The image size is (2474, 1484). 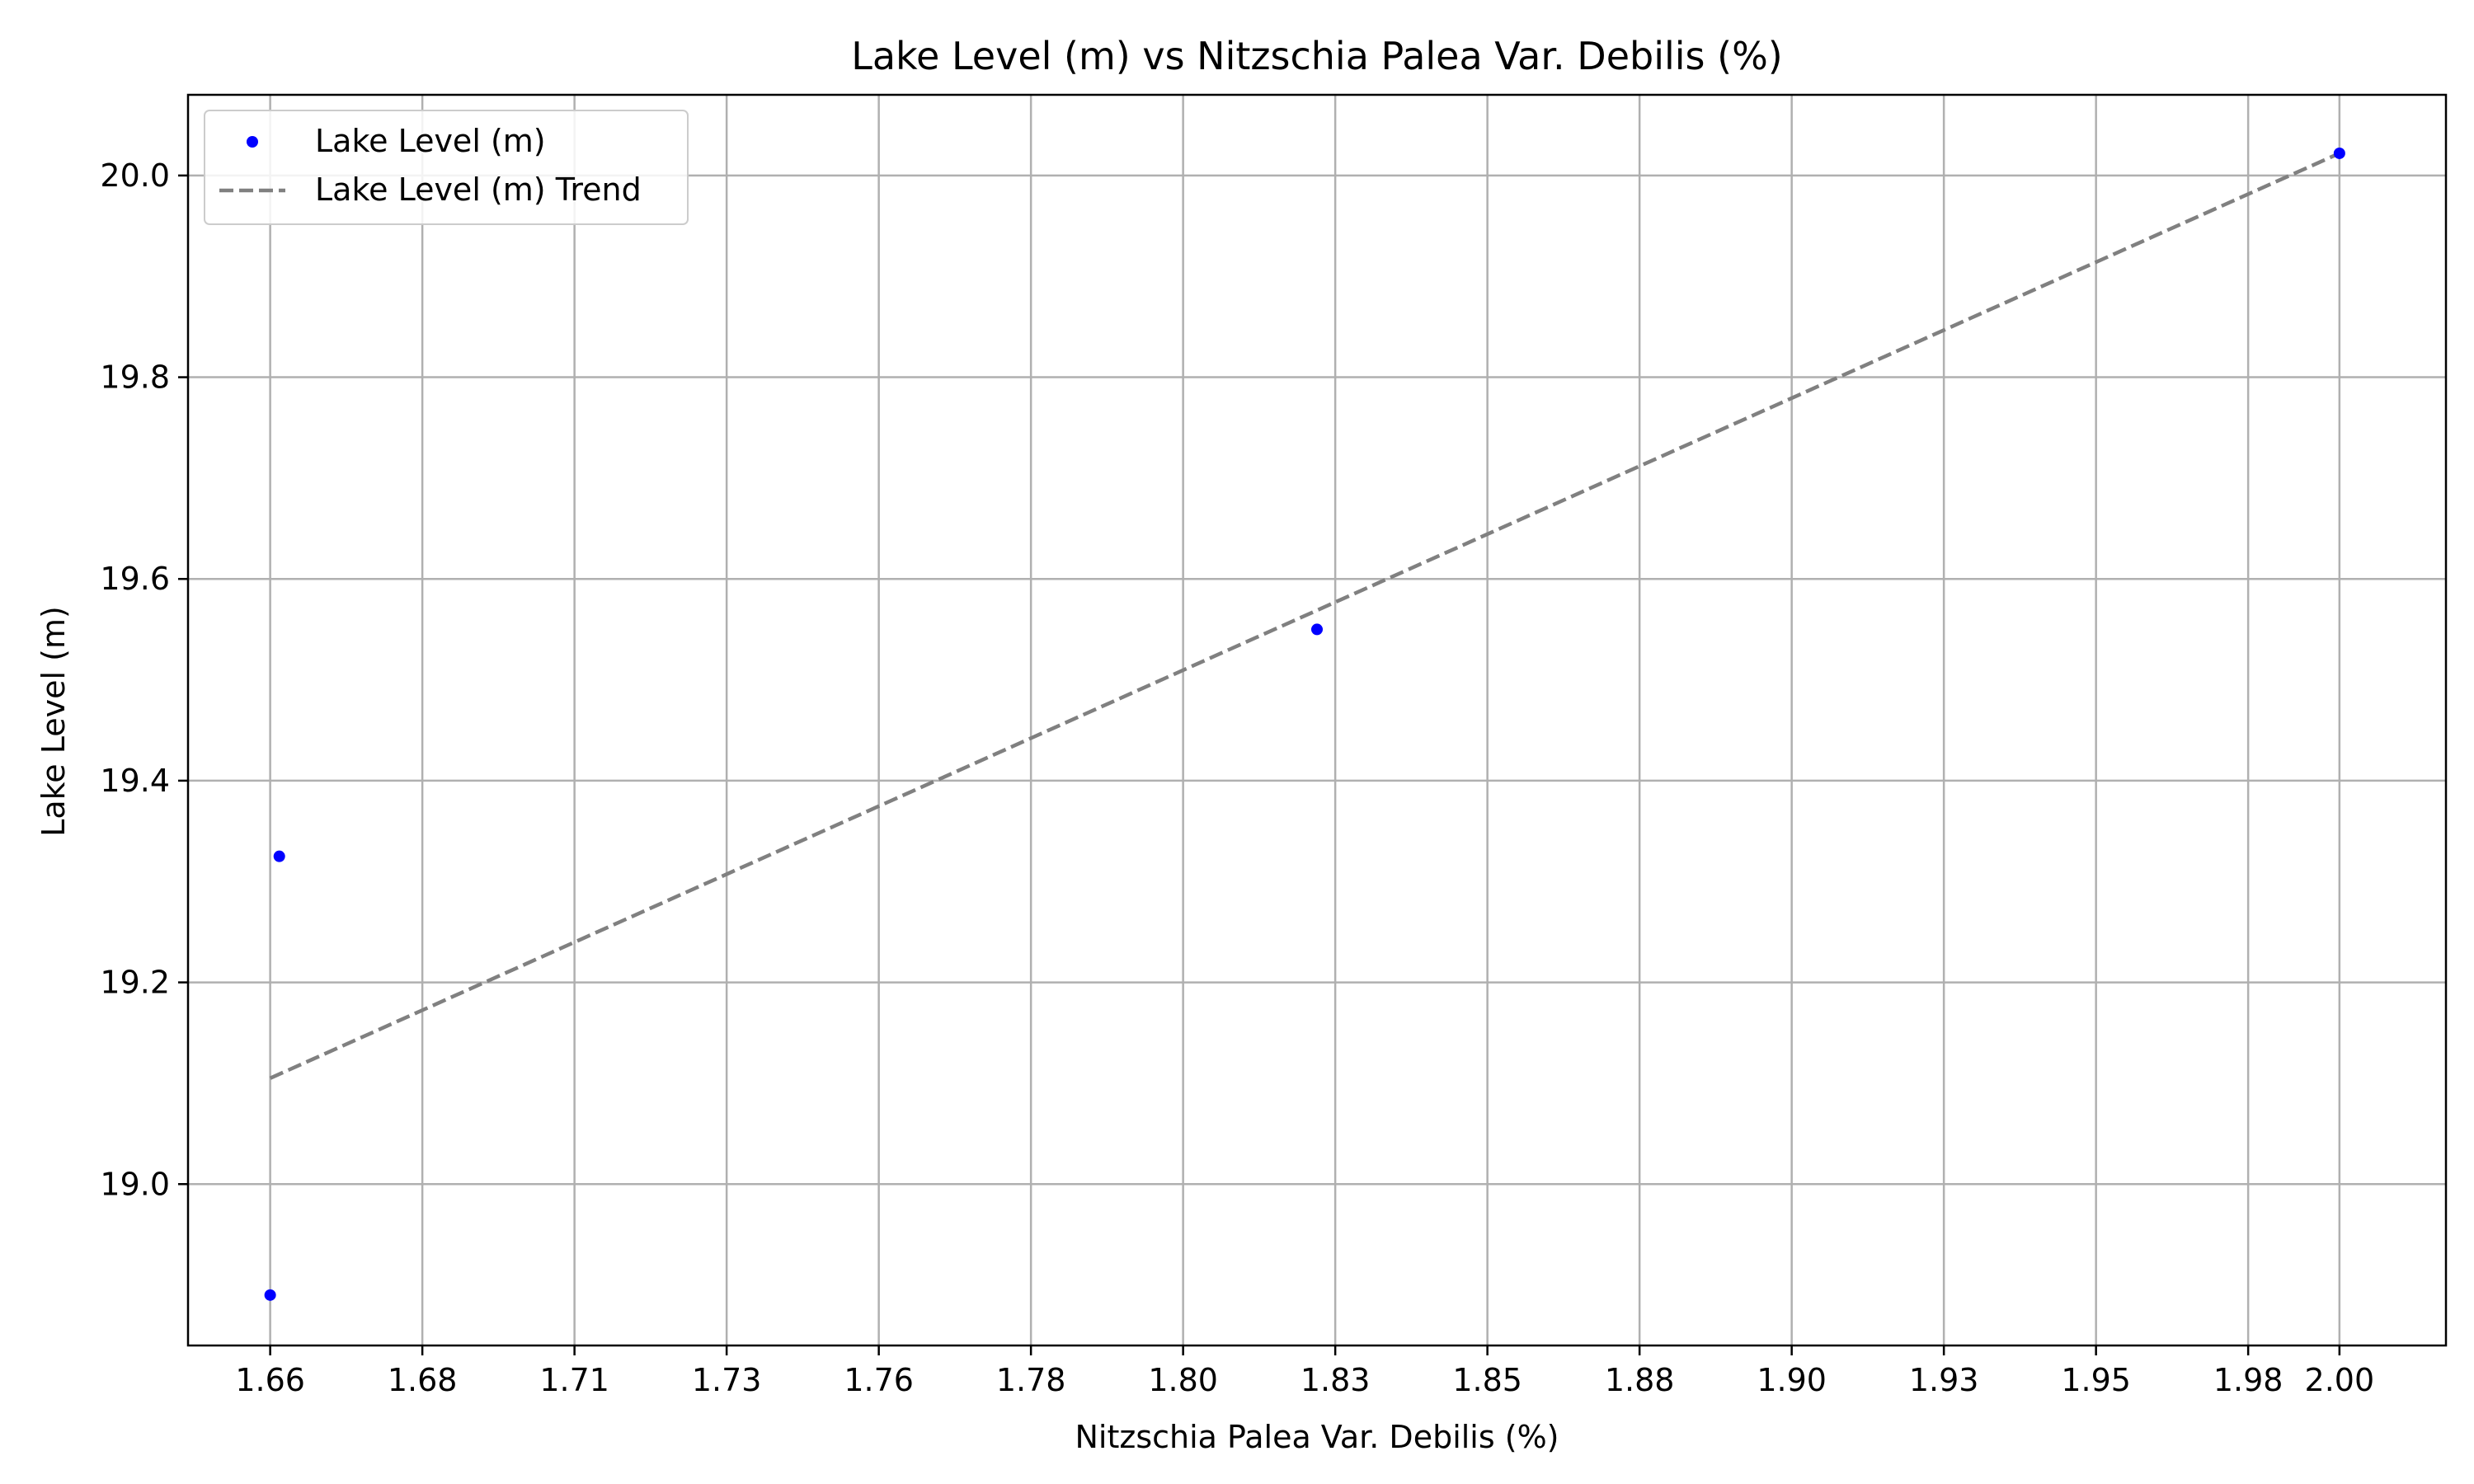 I want to click on y-tick-label: 19.6, so click(x=135, y=579).